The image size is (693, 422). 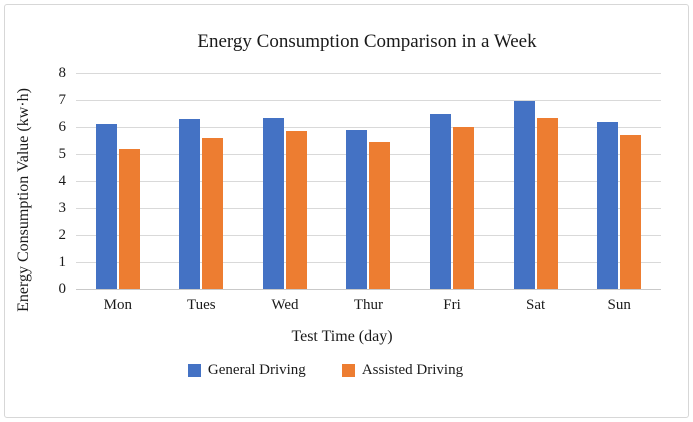 I want to click on bar-group-fri, so click(x=452, y=181).